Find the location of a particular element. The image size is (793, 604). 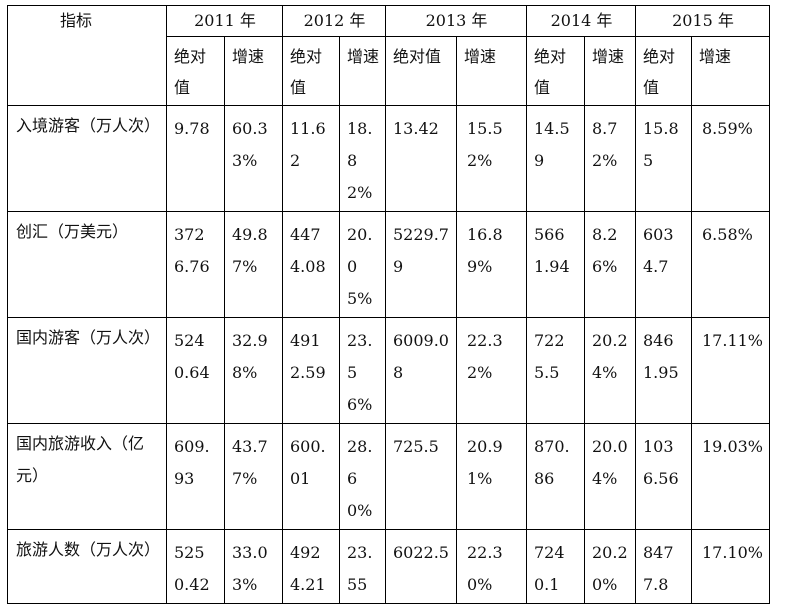

growth-rate-cell: 32.98% is located at coordinates (253, 370).